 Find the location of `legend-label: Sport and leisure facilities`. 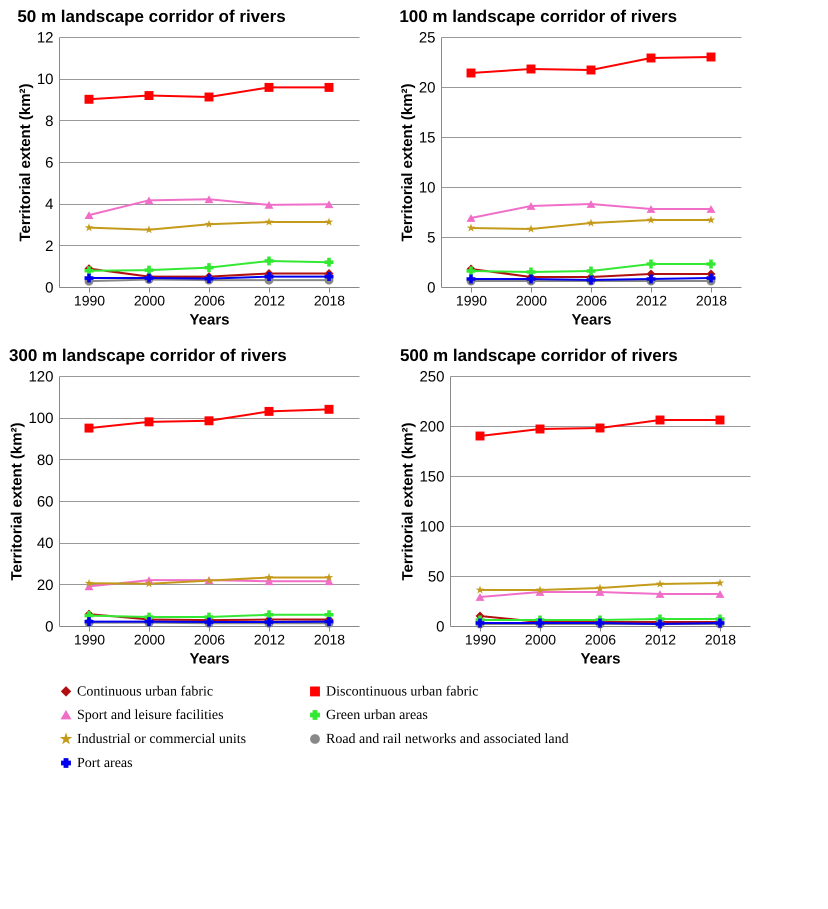

legend-label: Sport and leisure facilities is located at coordinates (150, 715).